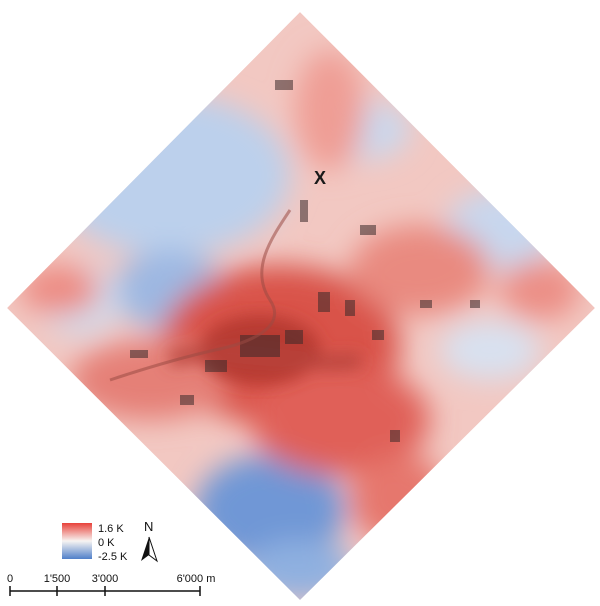 The width and height of the screenshot is (600, 606). I want to click on warm-zone-south-east, so click(400, 500).